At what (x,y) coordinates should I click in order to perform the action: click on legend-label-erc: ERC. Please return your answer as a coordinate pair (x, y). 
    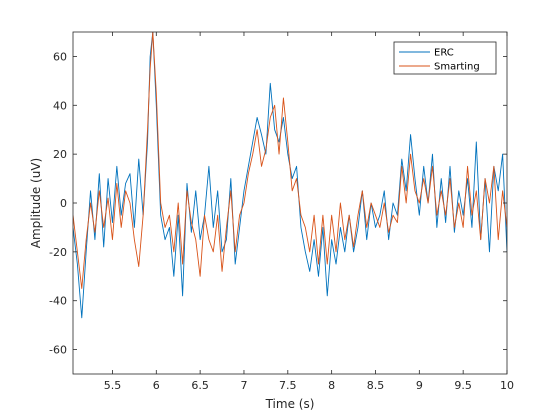
    Looking at the image, I should click on (444, 53).